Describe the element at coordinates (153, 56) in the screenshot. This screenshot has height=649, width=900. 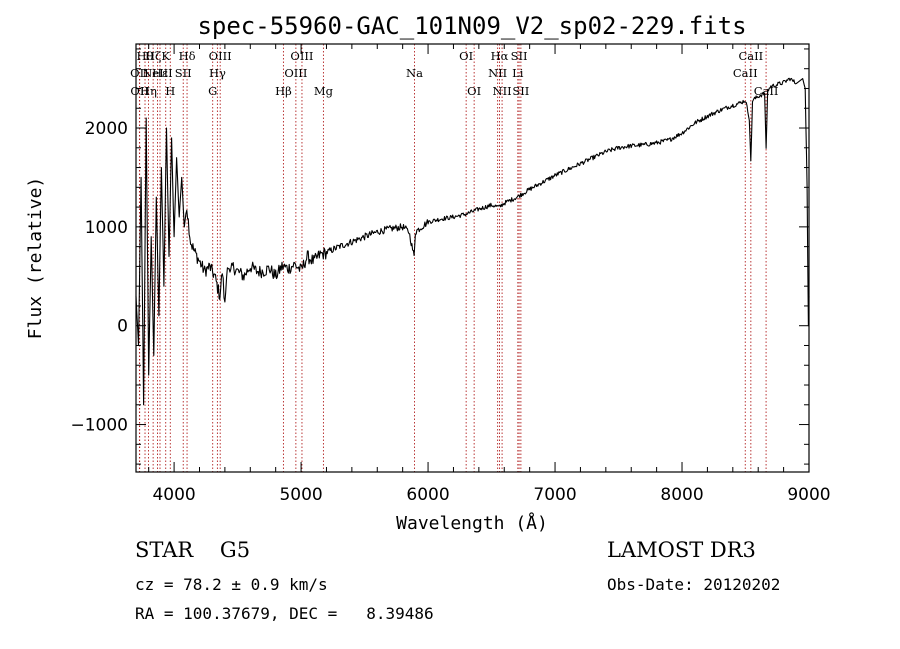
I see `line-marker-label: Hζ` at that location.